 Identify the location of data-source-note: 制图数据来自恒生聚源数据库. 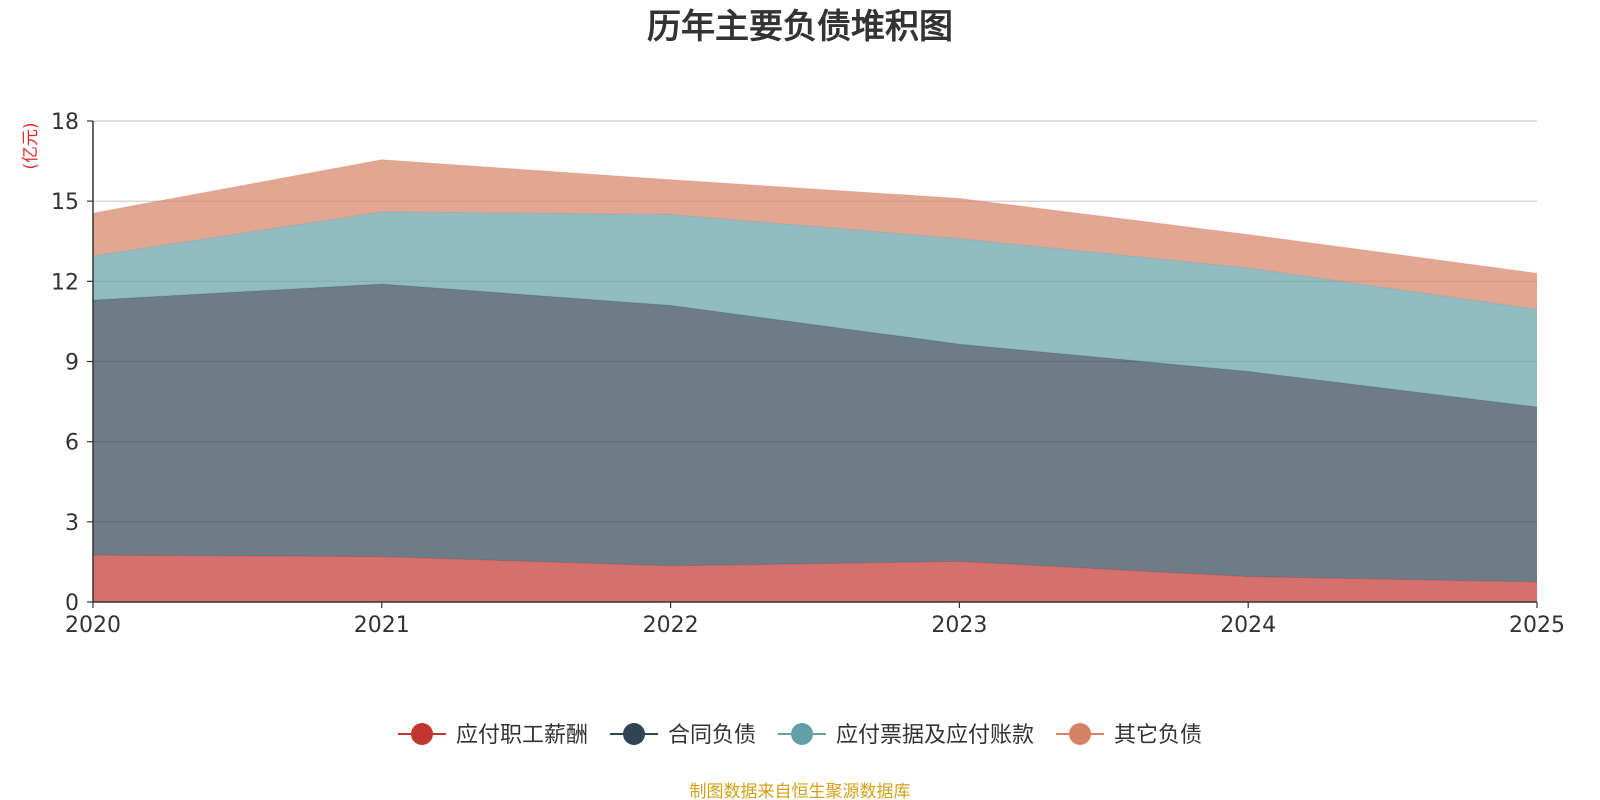
(800, 791).